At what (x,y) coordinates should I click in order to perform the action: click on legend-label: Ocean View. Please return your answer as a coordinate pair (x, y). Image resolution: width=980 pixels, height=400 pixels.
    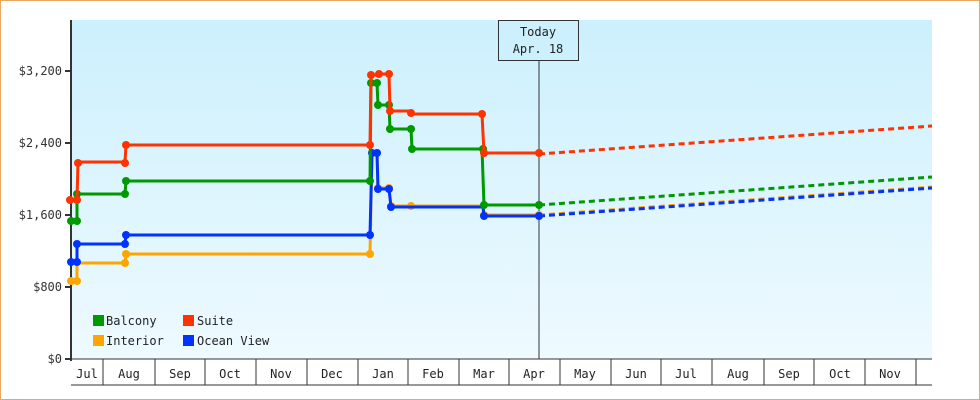
    Looking at the image, I should click on (233, 341).